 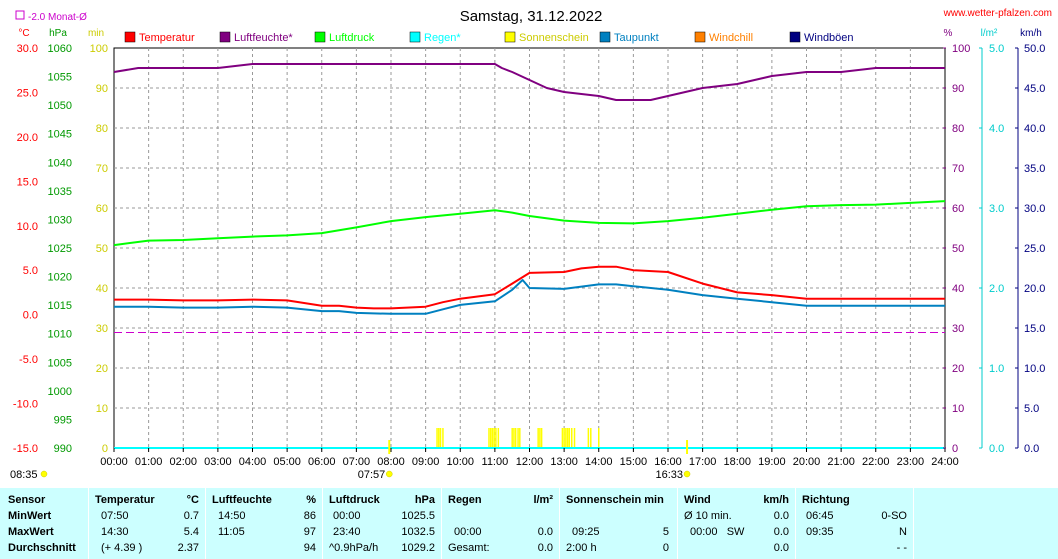 I want to click on hdr-sunshine: Sonnenschein min, so click(x=615, y=500).